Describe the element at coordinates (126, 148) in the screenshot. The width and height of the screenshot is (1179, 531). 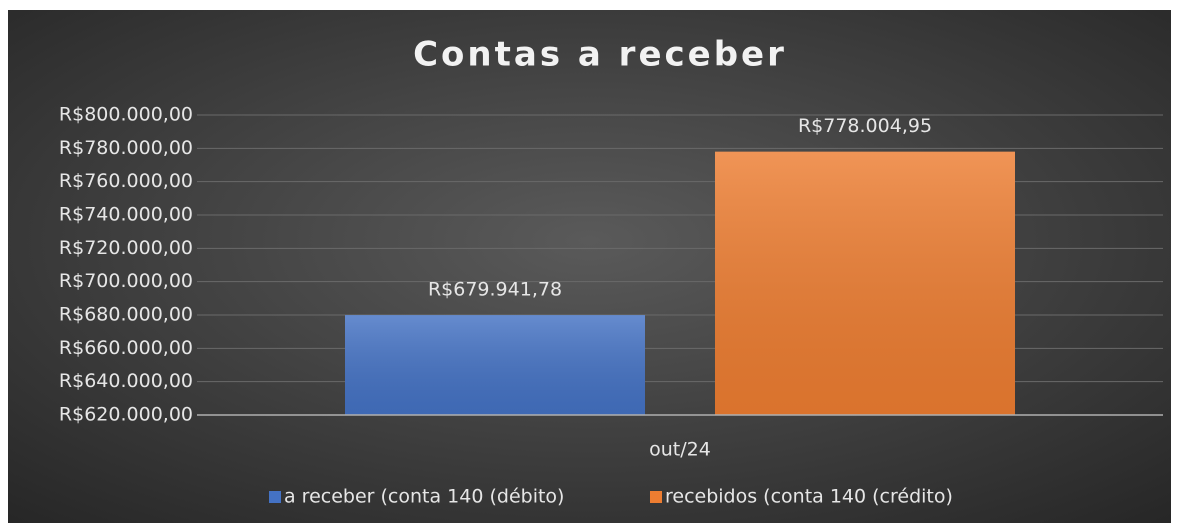
I see `y-tick-label: R$780.000,00` at that location.